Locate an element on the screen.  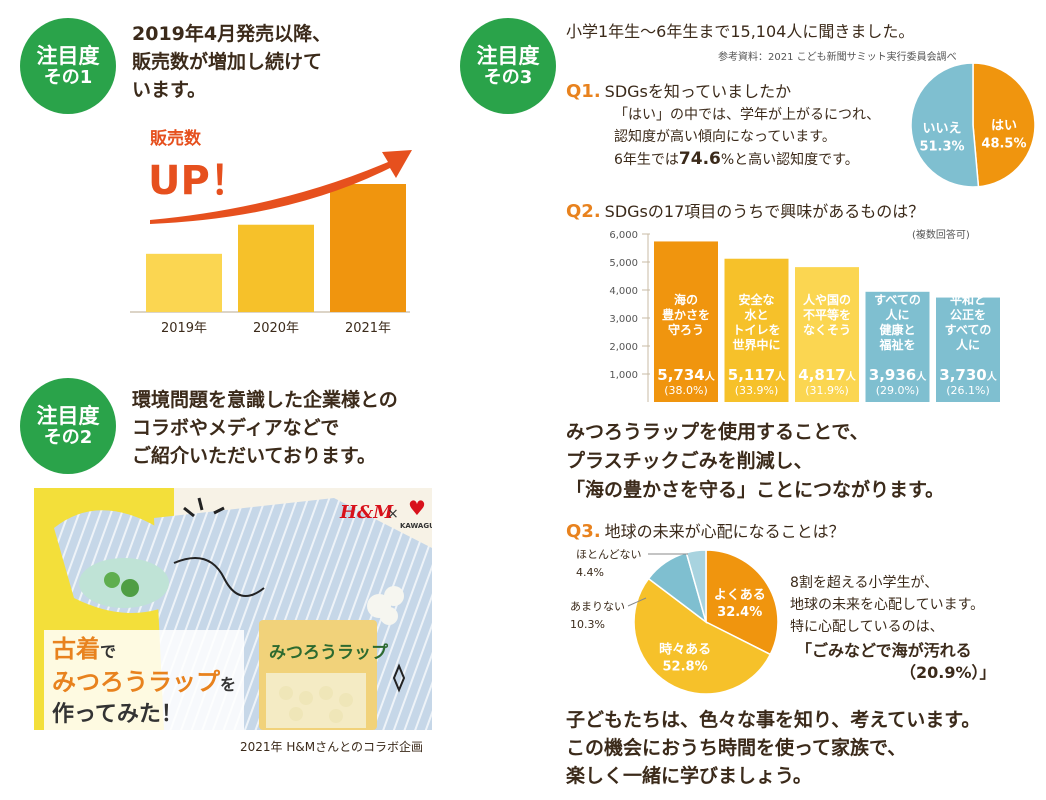
q2-bar-category: すべての is located at coordinates (968, 330).